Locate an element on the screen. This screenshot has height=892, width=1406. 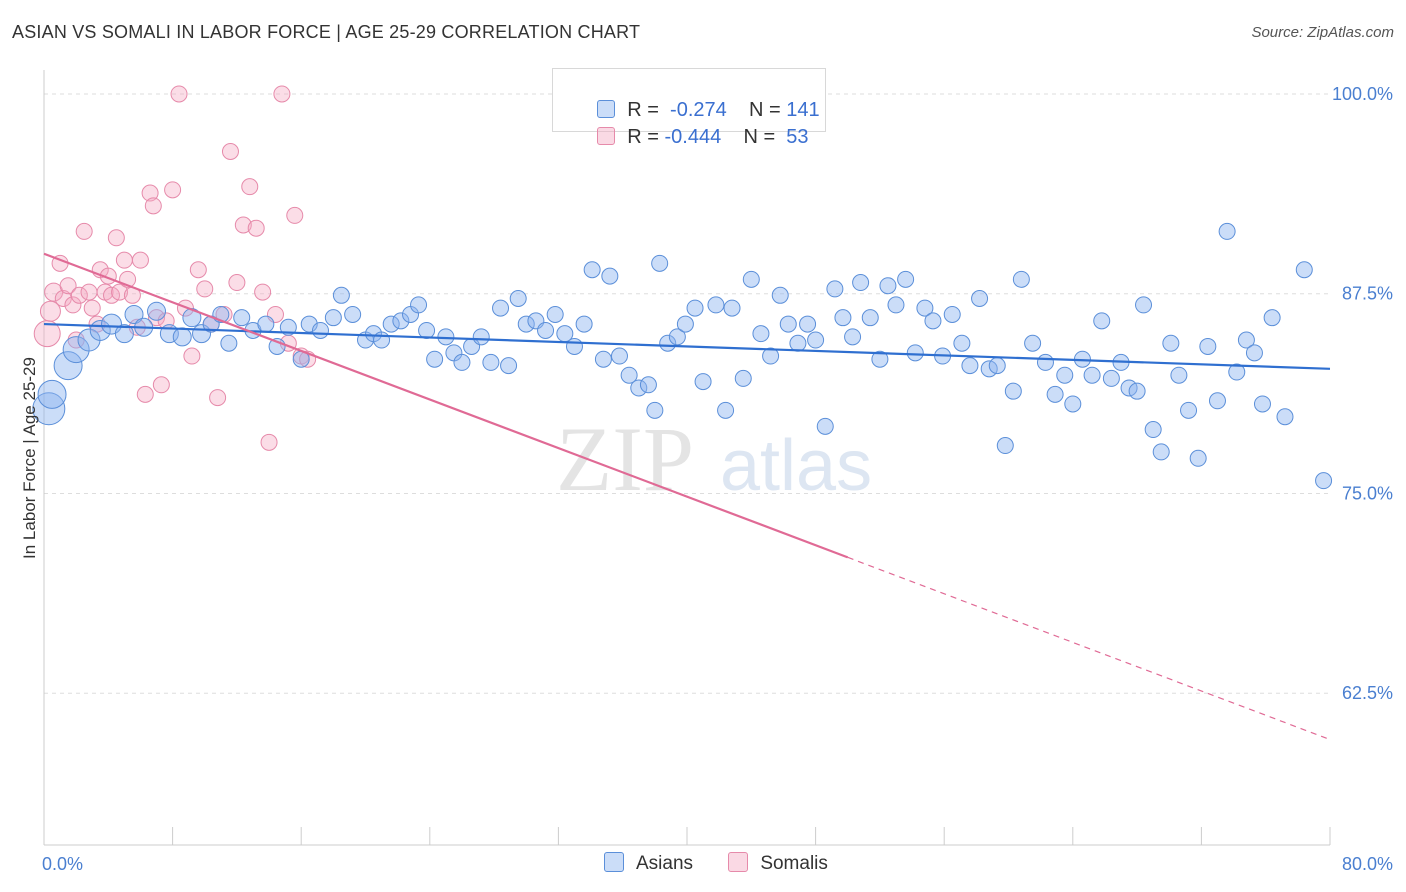
legend: R = -0.274 N = 141 R = -0.444 N = 53 is located at coordinates (689, 108).